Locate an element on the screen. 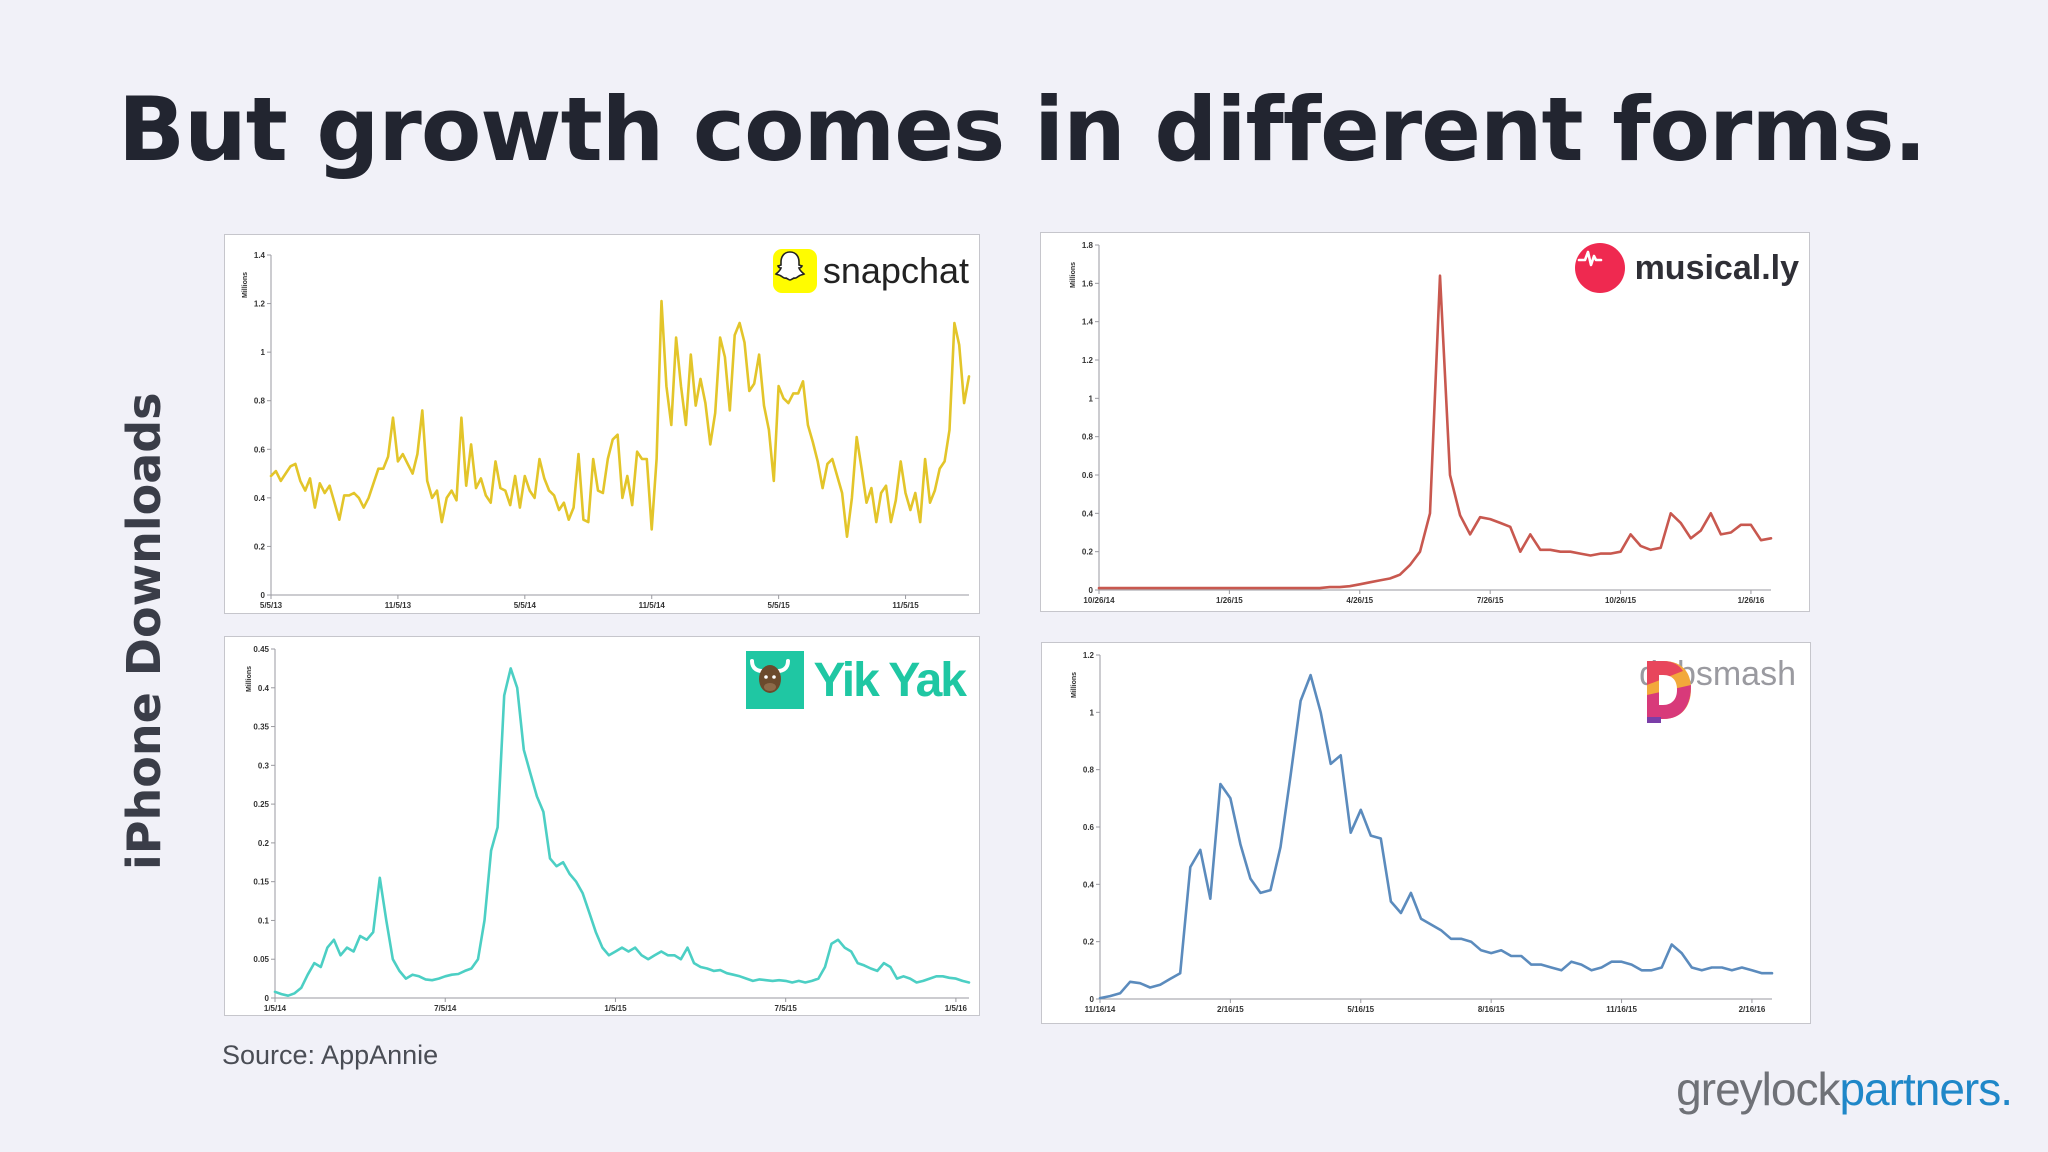 This screenshot has width=2048, height=1152. dubsmash-x-tick-label: 11/16/14 is located at coordinates (1100, 1009).